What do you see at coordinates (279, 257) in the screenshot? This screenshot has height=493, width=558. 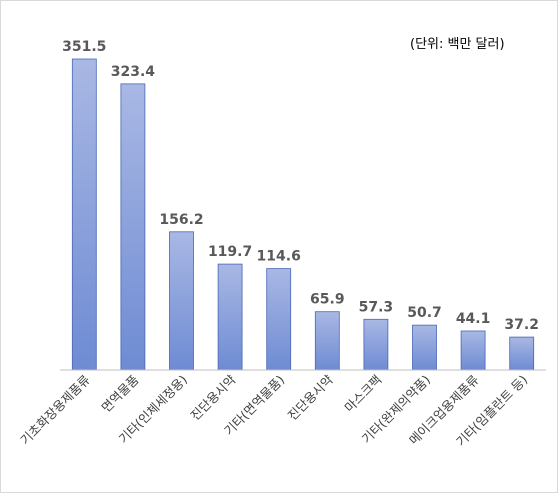 I see `value-label-5: 114.6` at bounding box center [279, 257].